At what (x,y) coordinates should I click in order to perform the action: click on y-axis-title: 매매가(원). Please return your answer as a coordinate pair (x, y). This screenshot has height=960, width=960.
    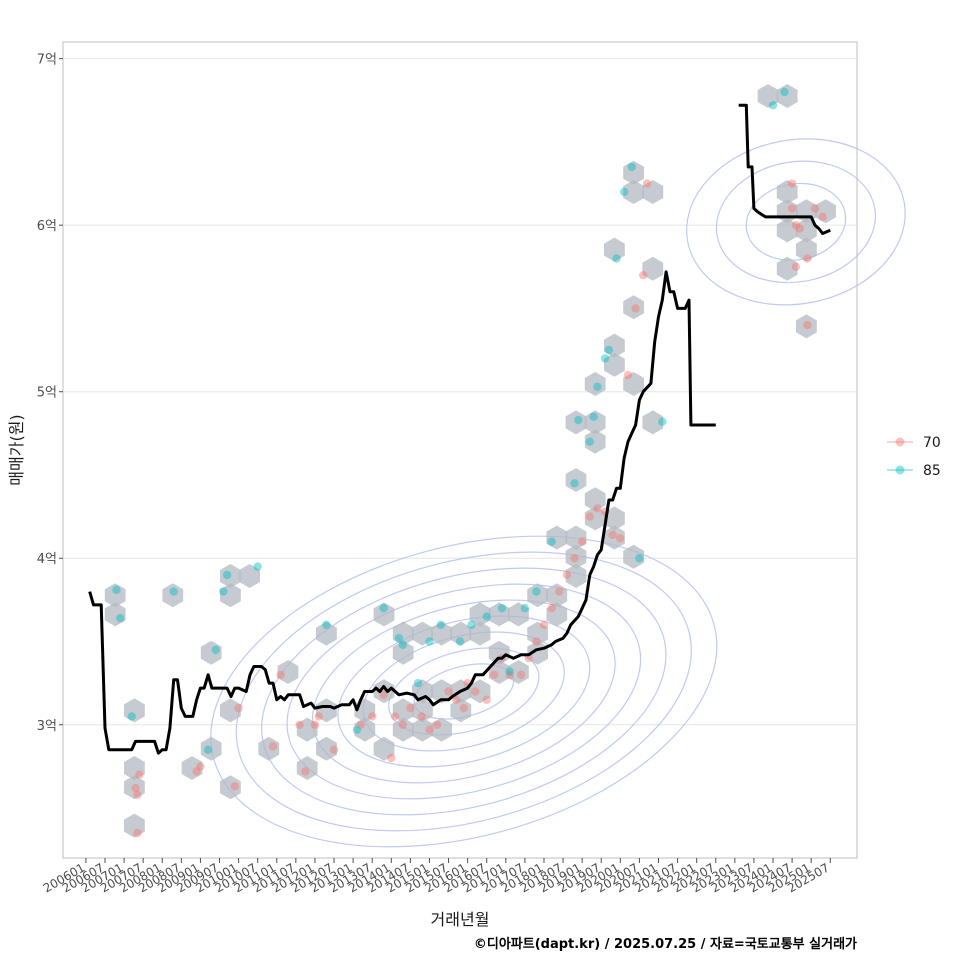
    Looking at the image, I should click on (16, 449).